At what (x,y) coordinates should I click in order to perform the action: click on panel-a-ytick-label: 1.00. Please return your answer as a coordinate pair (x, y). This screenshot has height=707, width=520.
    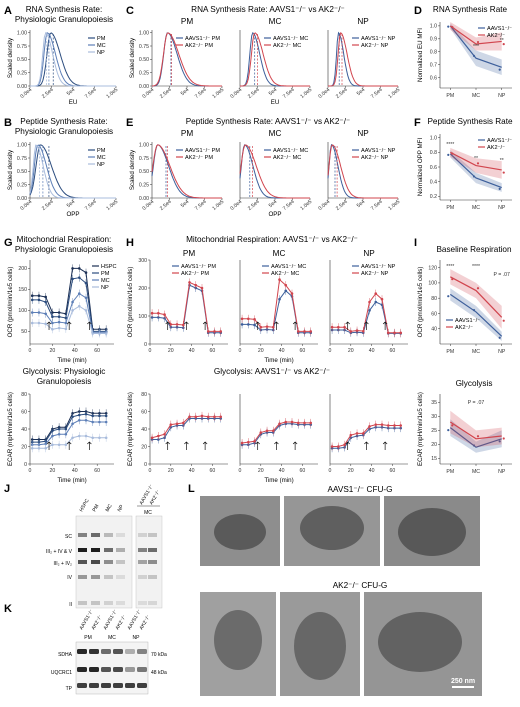
    Looking at the image, I should click on (22, 33).